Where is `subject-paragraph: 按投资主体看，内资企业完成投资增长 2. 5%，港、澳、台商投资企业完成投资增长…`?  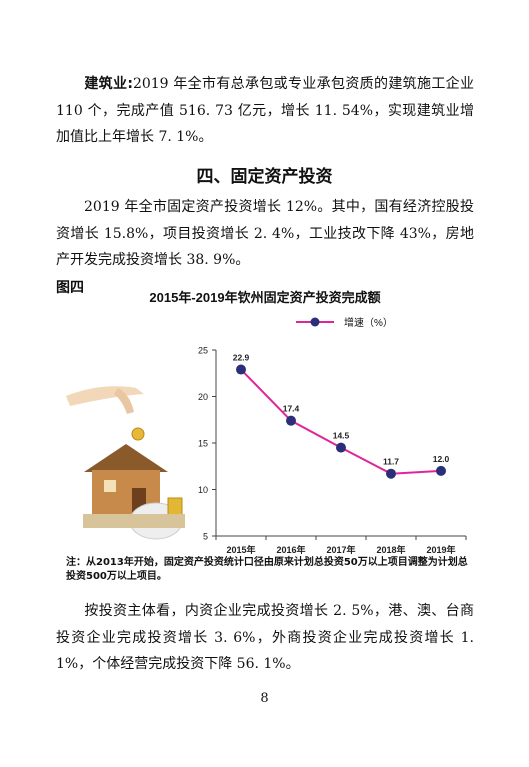
subject-paragraph: 按投资主体看，内资企业完成投资增长 2. 5%，港、澳、台商投资企业完成投资增长… is located at coordinates (265, 638).